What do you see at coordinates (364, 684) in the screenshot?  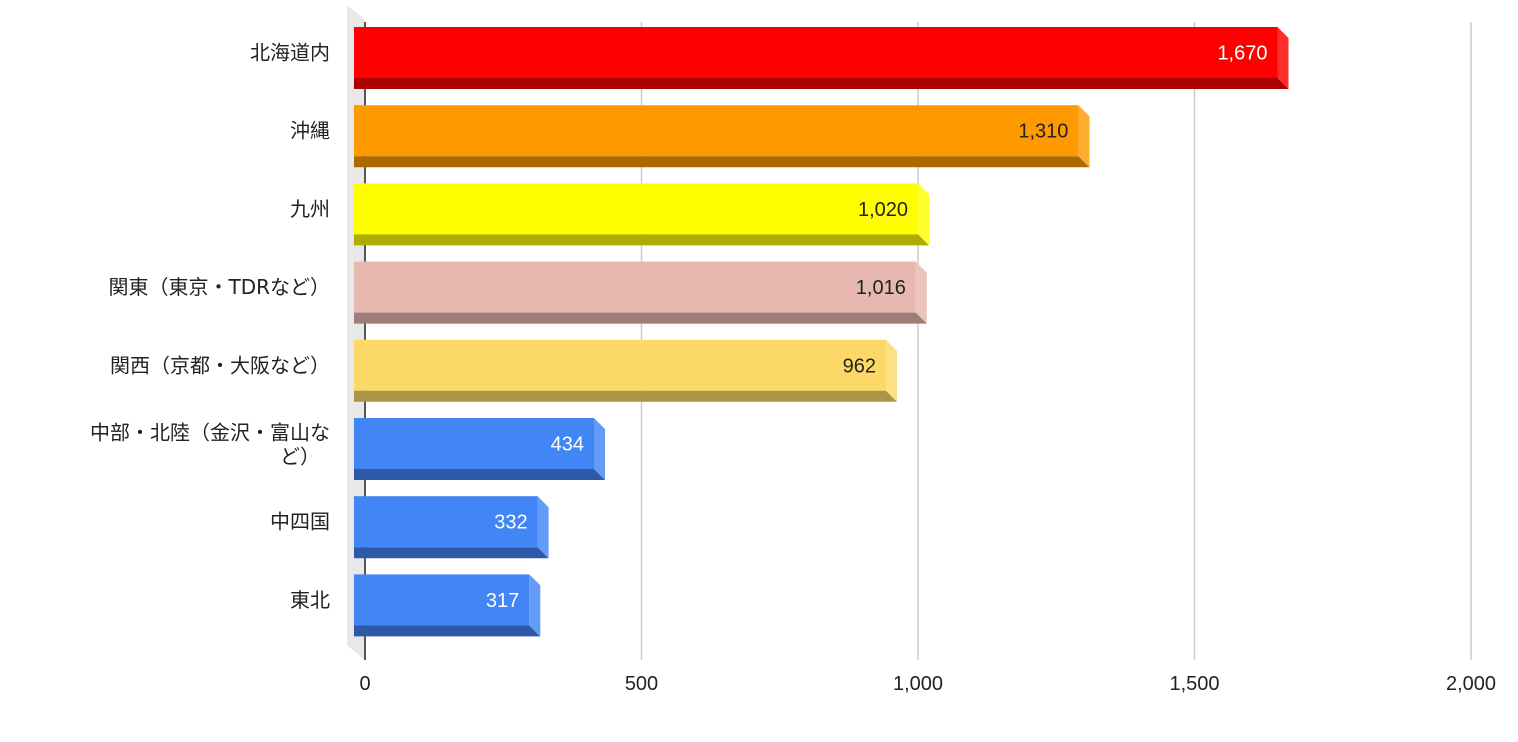 I see `x-tick-label: 0` at bounding box center [364, 684].